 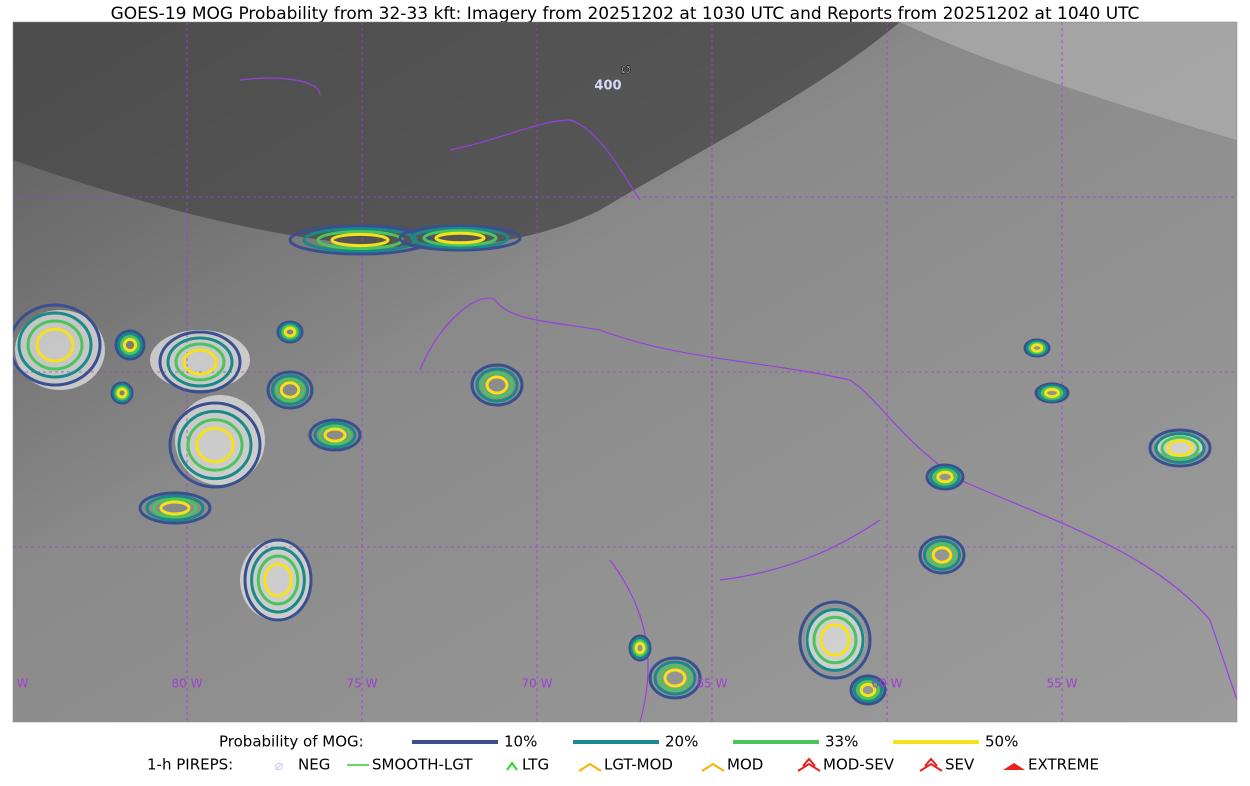 What do you see at coordinates (607, 86) in the screenshot?
I see `report-altitude: 400` at bounding box center [607, 86].